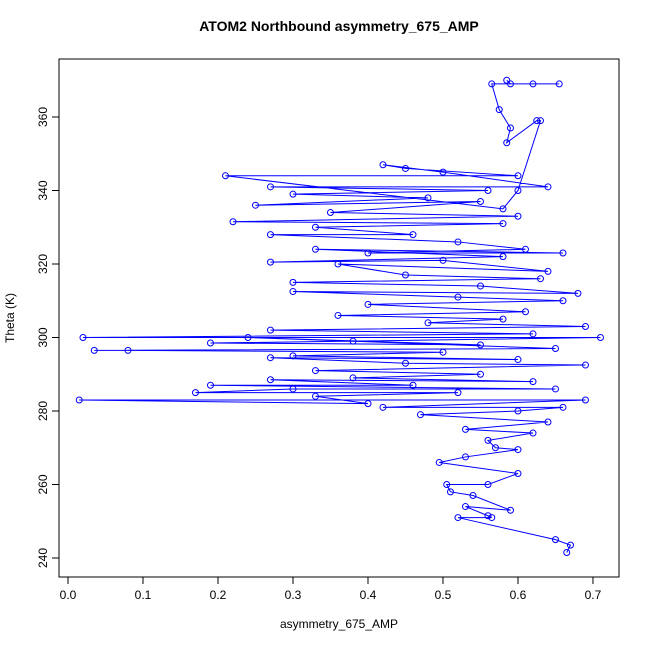 This screenshot has width=650, height=650. What do you see at coordinates (43, 337) in the screenshot?
I see `y-tick-label: 300` at bounding box center [43, 337].